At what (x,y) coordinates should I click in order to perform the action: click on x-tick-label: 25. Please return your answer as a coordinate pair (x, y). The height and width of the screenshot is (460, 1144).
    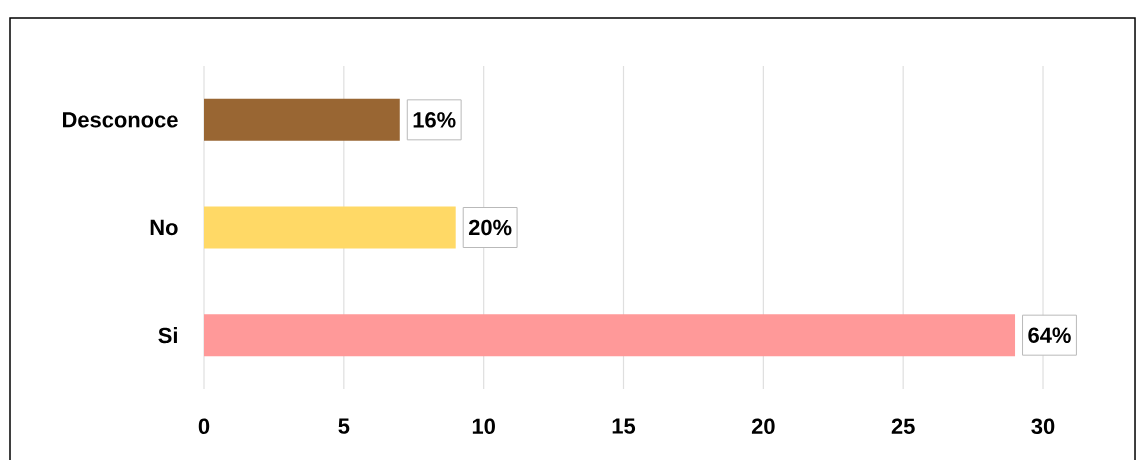
    Looking at the image, I should click on (903, 426).